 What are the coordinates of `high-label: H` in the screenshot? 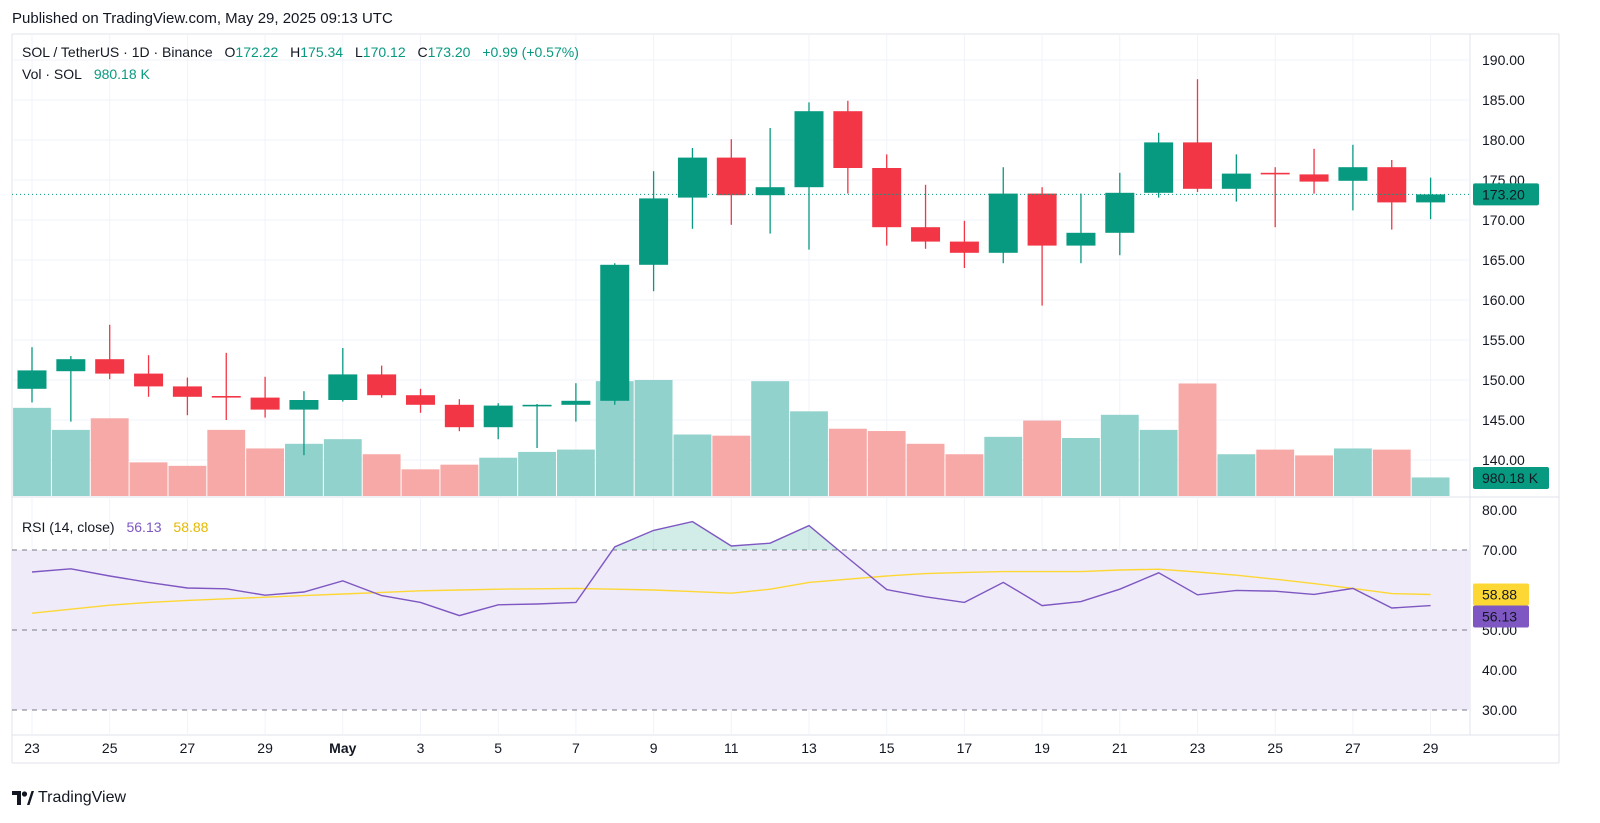 It's located at (295, 52).